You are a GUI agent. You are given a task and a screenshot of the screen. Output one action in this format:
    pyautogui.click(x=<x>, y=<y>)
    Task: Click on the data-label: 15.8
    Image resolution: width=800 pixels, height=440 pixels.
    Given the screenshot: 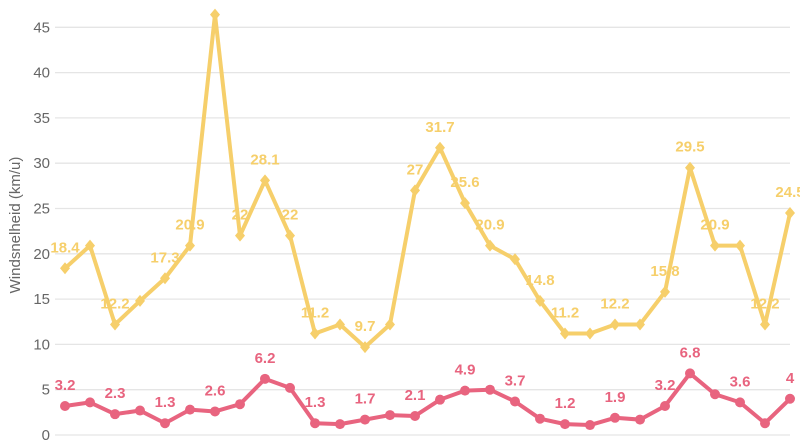 What is the action you would take?
    pyautogui.click(x=664, y=271)
    